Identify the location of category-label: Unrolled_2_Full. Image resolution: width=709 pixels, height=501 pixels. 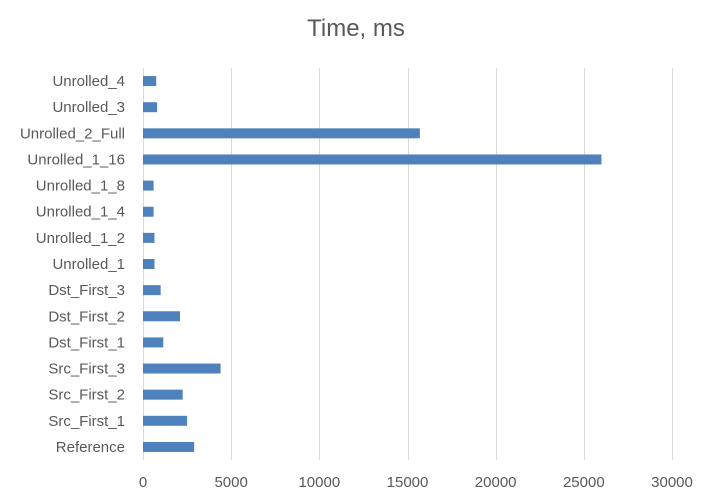
(72, 133).